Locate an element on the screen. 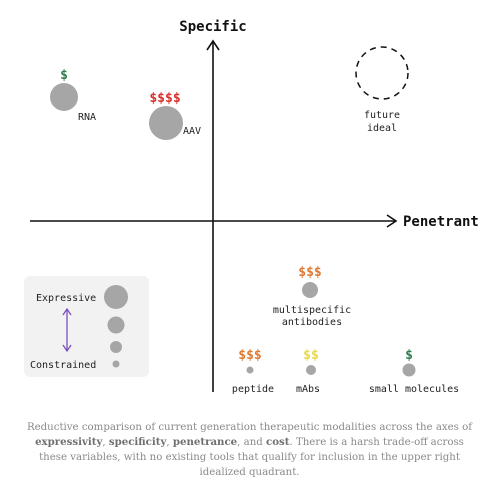  aav-dot is located at coordinates (166, 123).